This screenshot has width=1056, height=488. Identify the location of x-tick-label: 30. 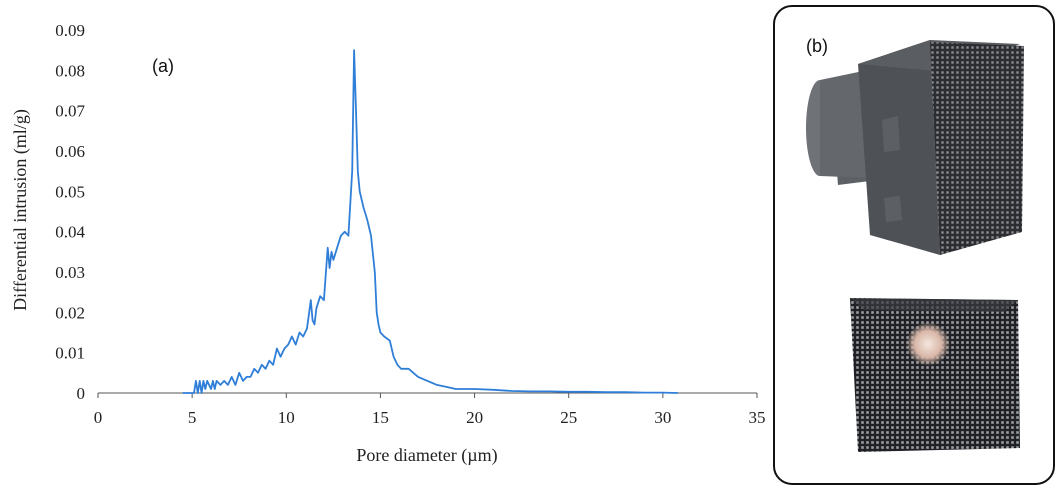
(662, 417).